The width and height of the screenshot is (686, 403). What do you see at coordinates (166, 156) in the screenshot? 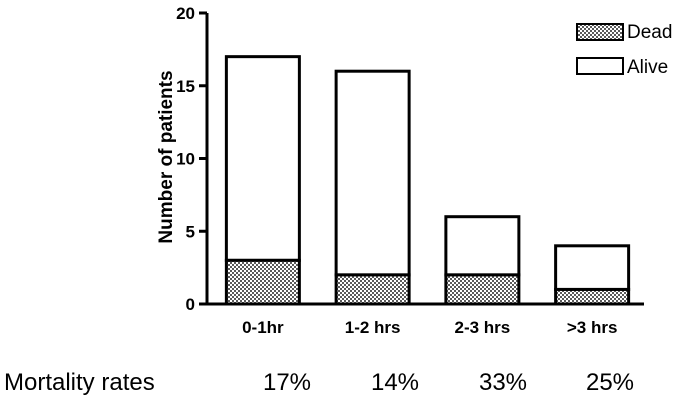
I see `y-axis-title: Number of patients` at bounding box center [166, 156].